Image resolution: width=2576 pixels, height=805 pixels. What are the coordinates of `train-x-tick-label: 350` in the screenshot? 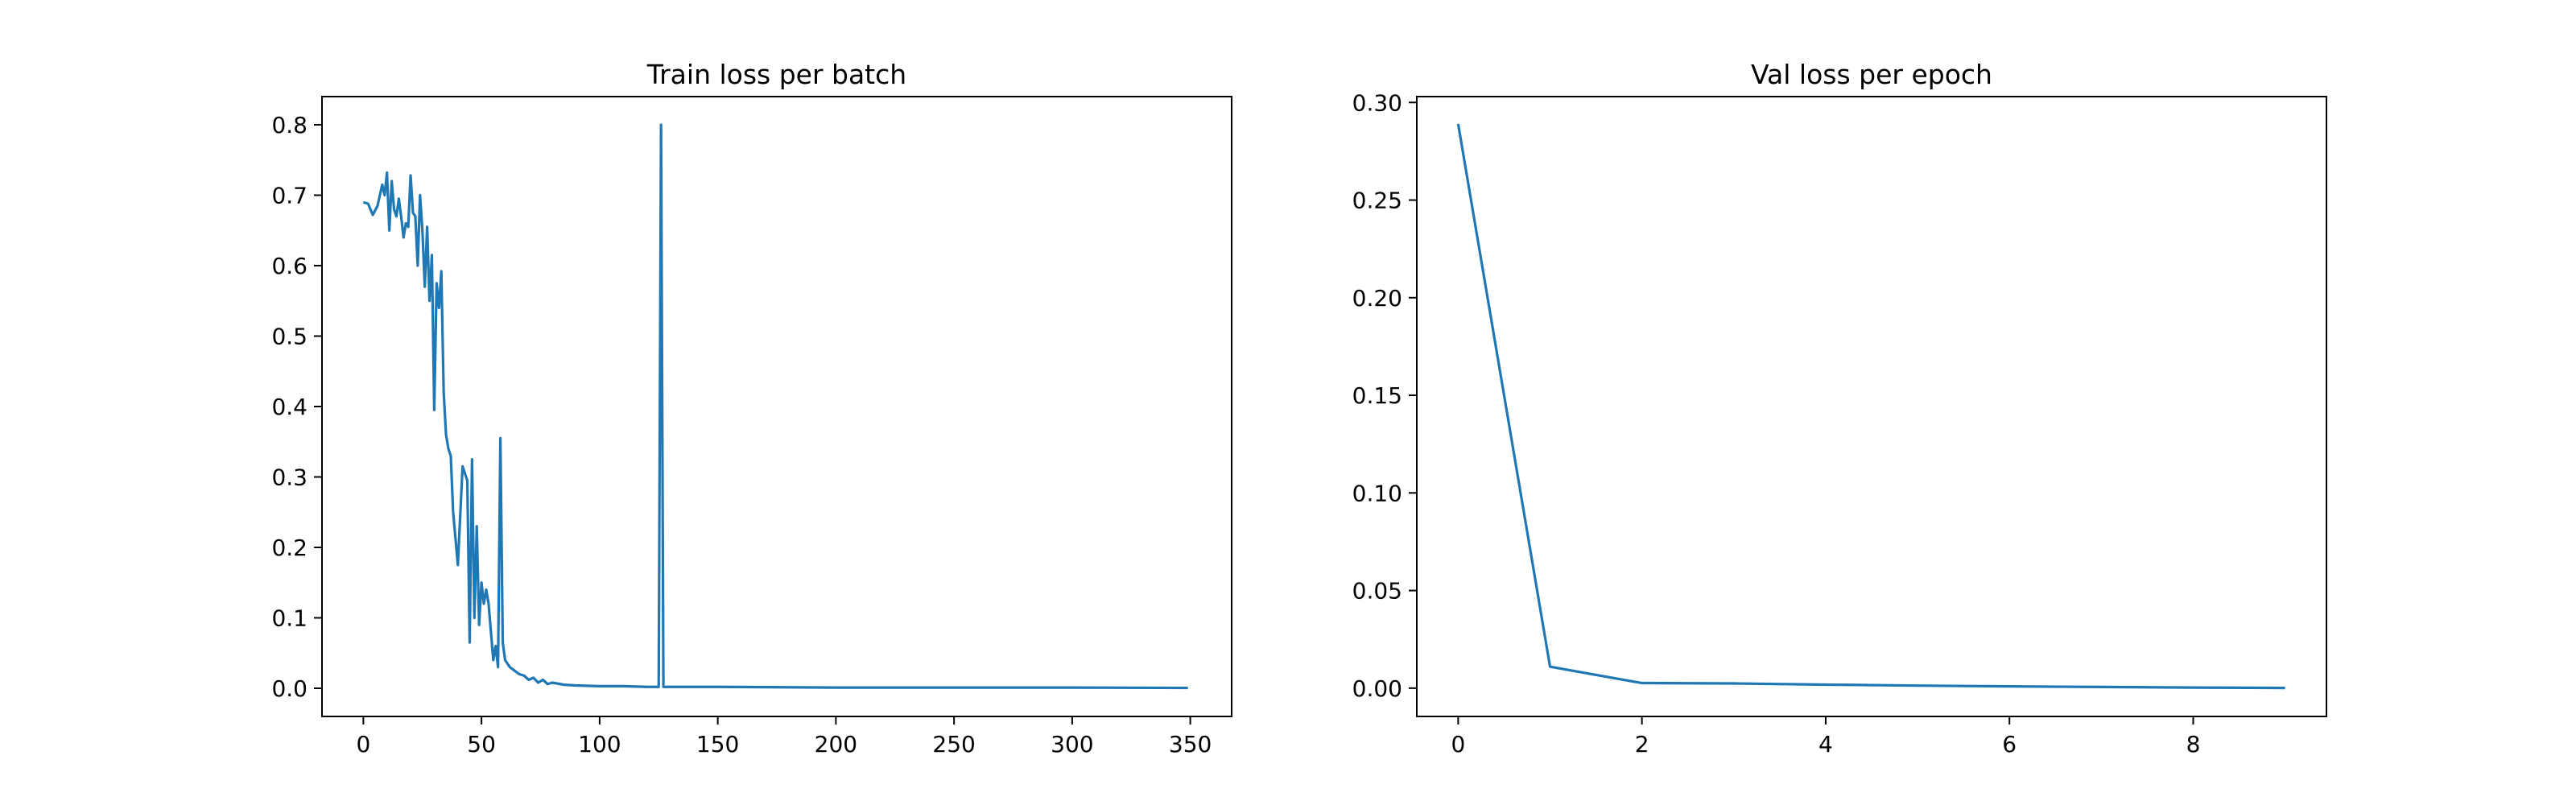 It's located at (1190, 744).